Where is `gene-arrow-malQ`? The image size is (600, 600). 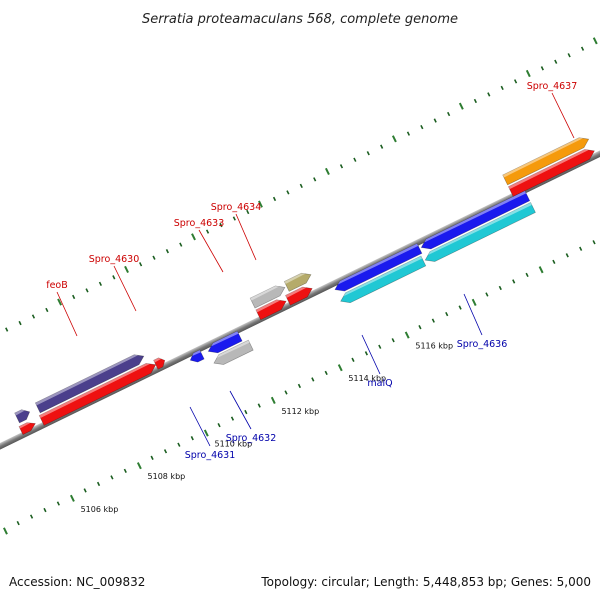
gene-arrow-malQ is located at coordinates (383, 279).